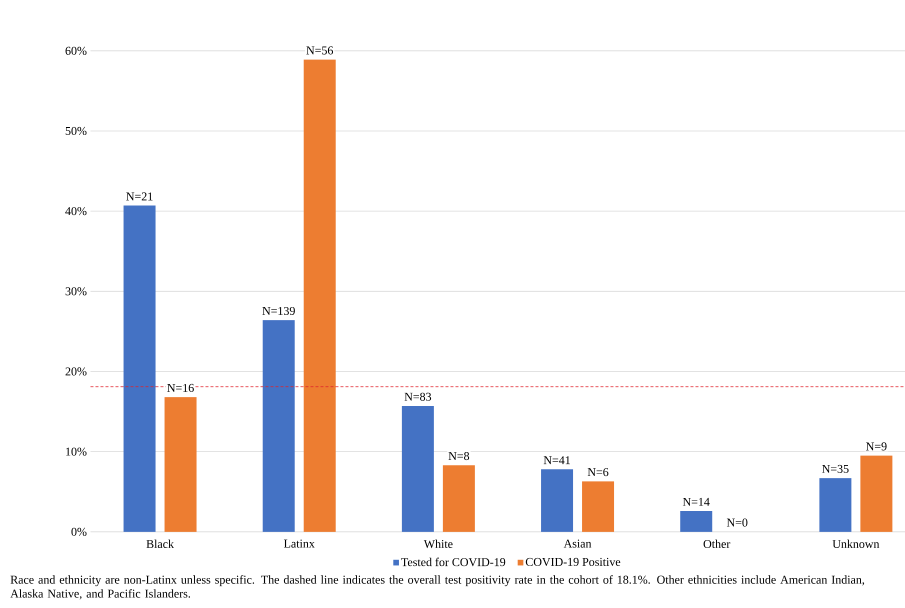  I want to click on x-tick-label: Asian, so click(578, 544).